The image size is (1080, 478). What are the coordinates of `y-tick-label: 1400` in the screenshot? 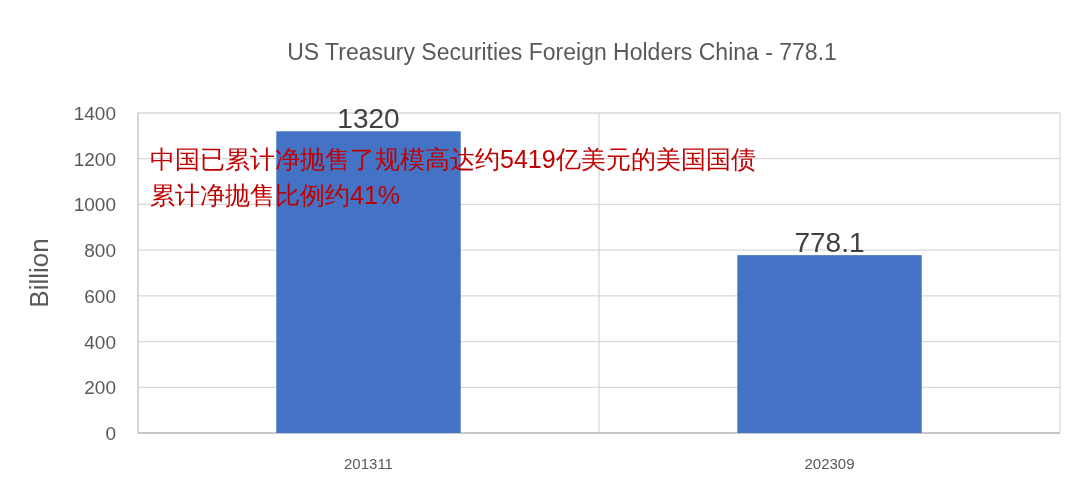 It's located at (94, 113).